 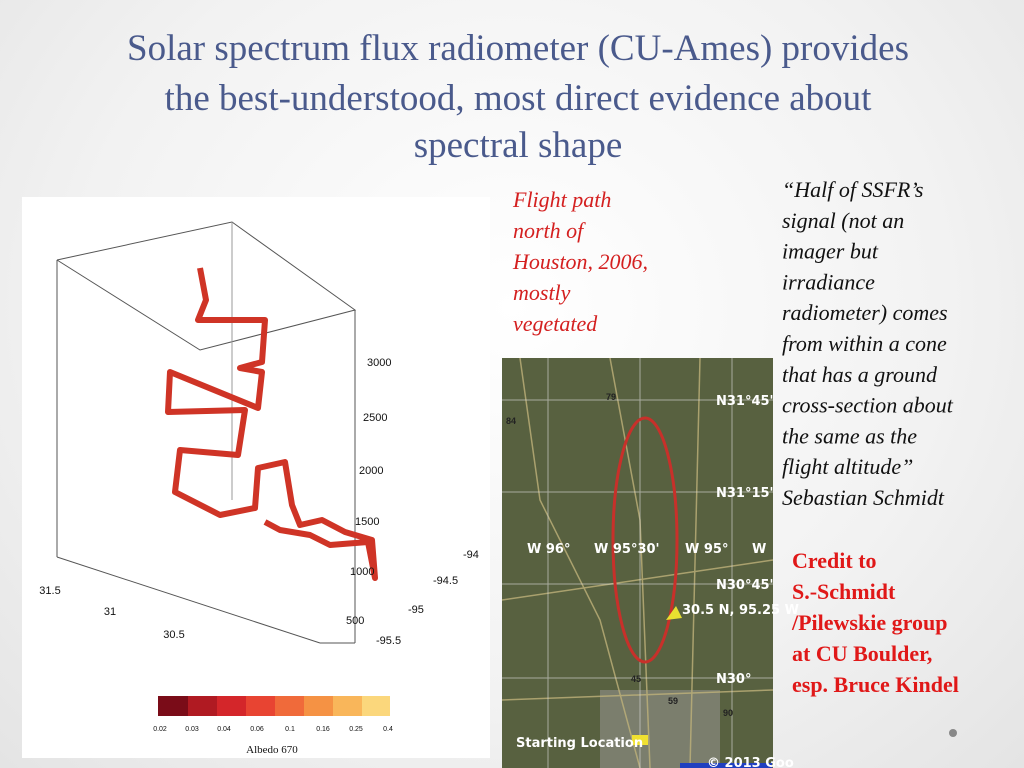 I want to click on quote-line: from within a cone, so click(x=864, y=343).